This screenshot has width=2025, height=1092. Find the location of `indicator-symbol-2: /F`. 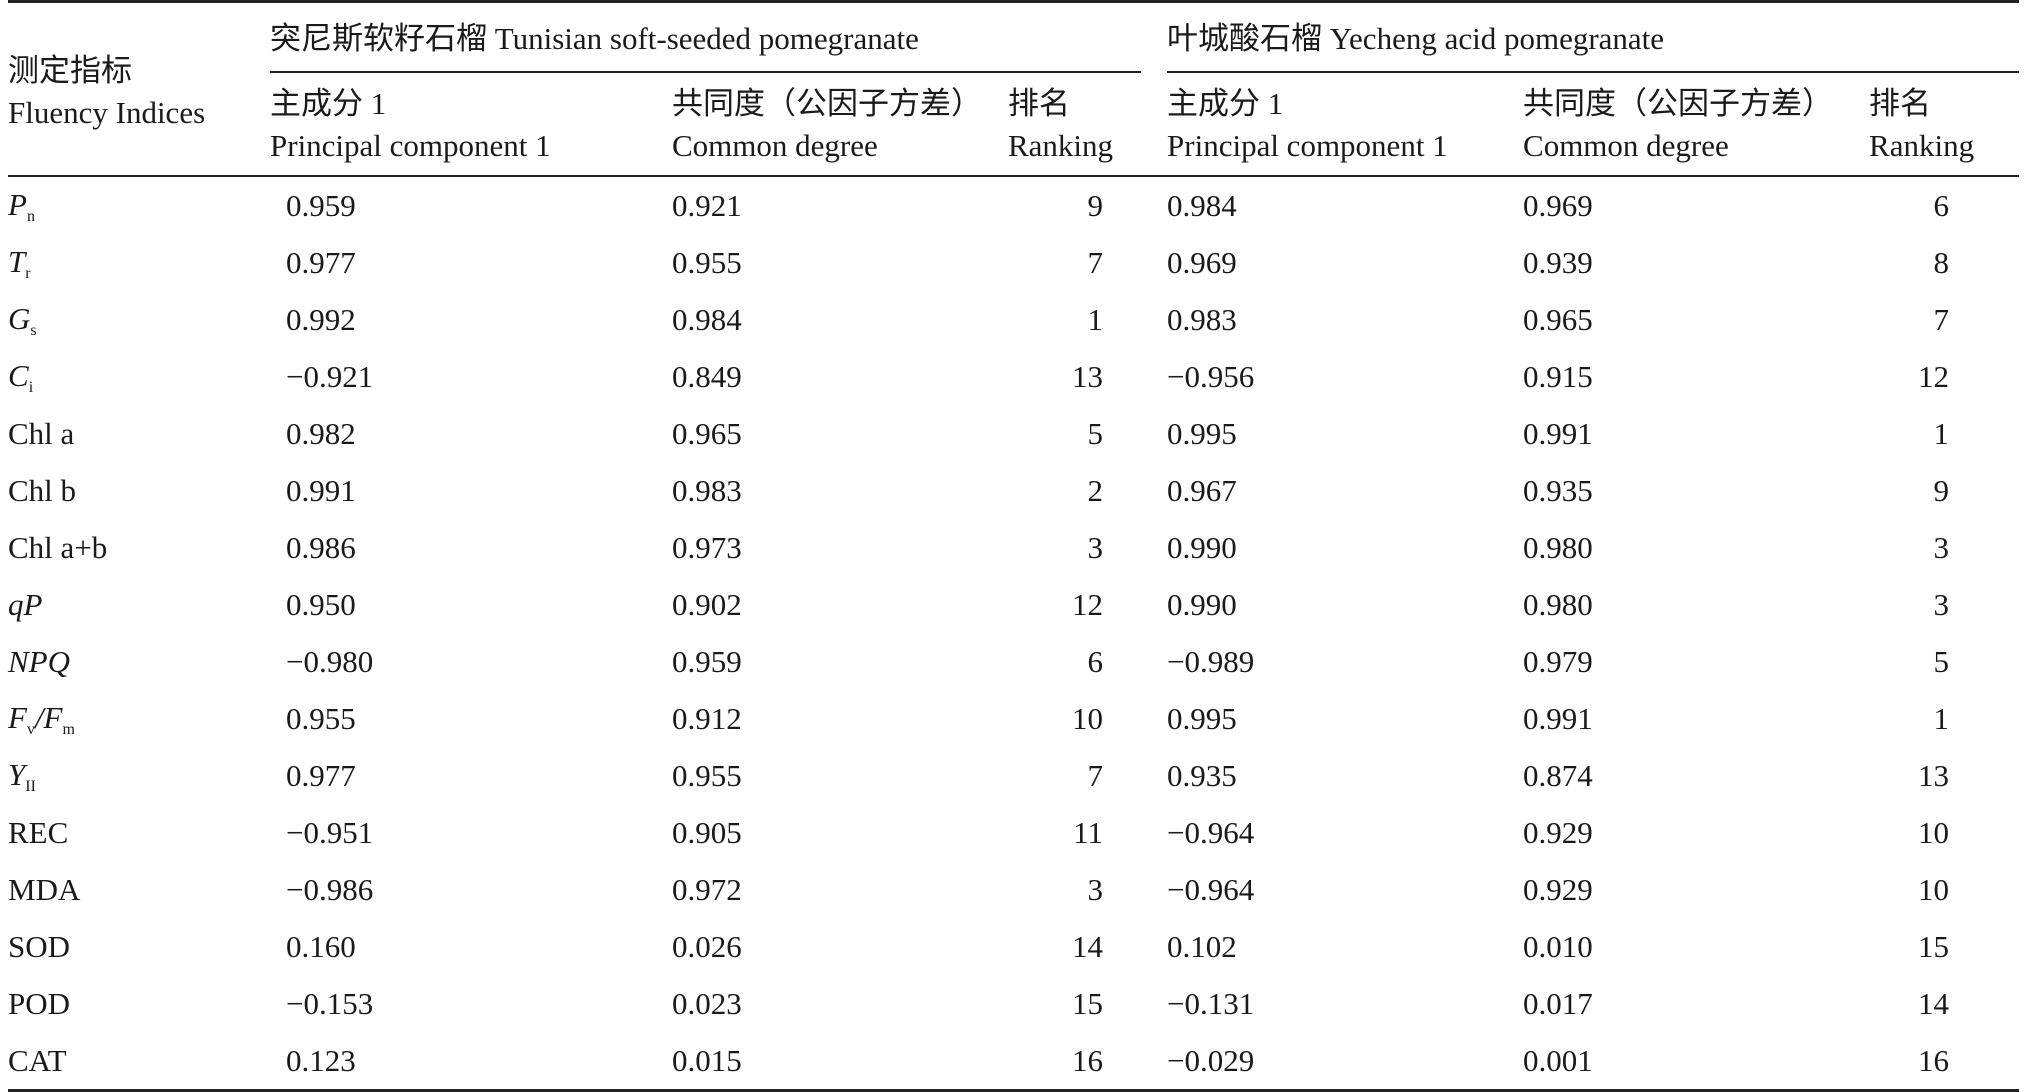

indicator-symbol-2: /F is located at coordinates (48, 717).